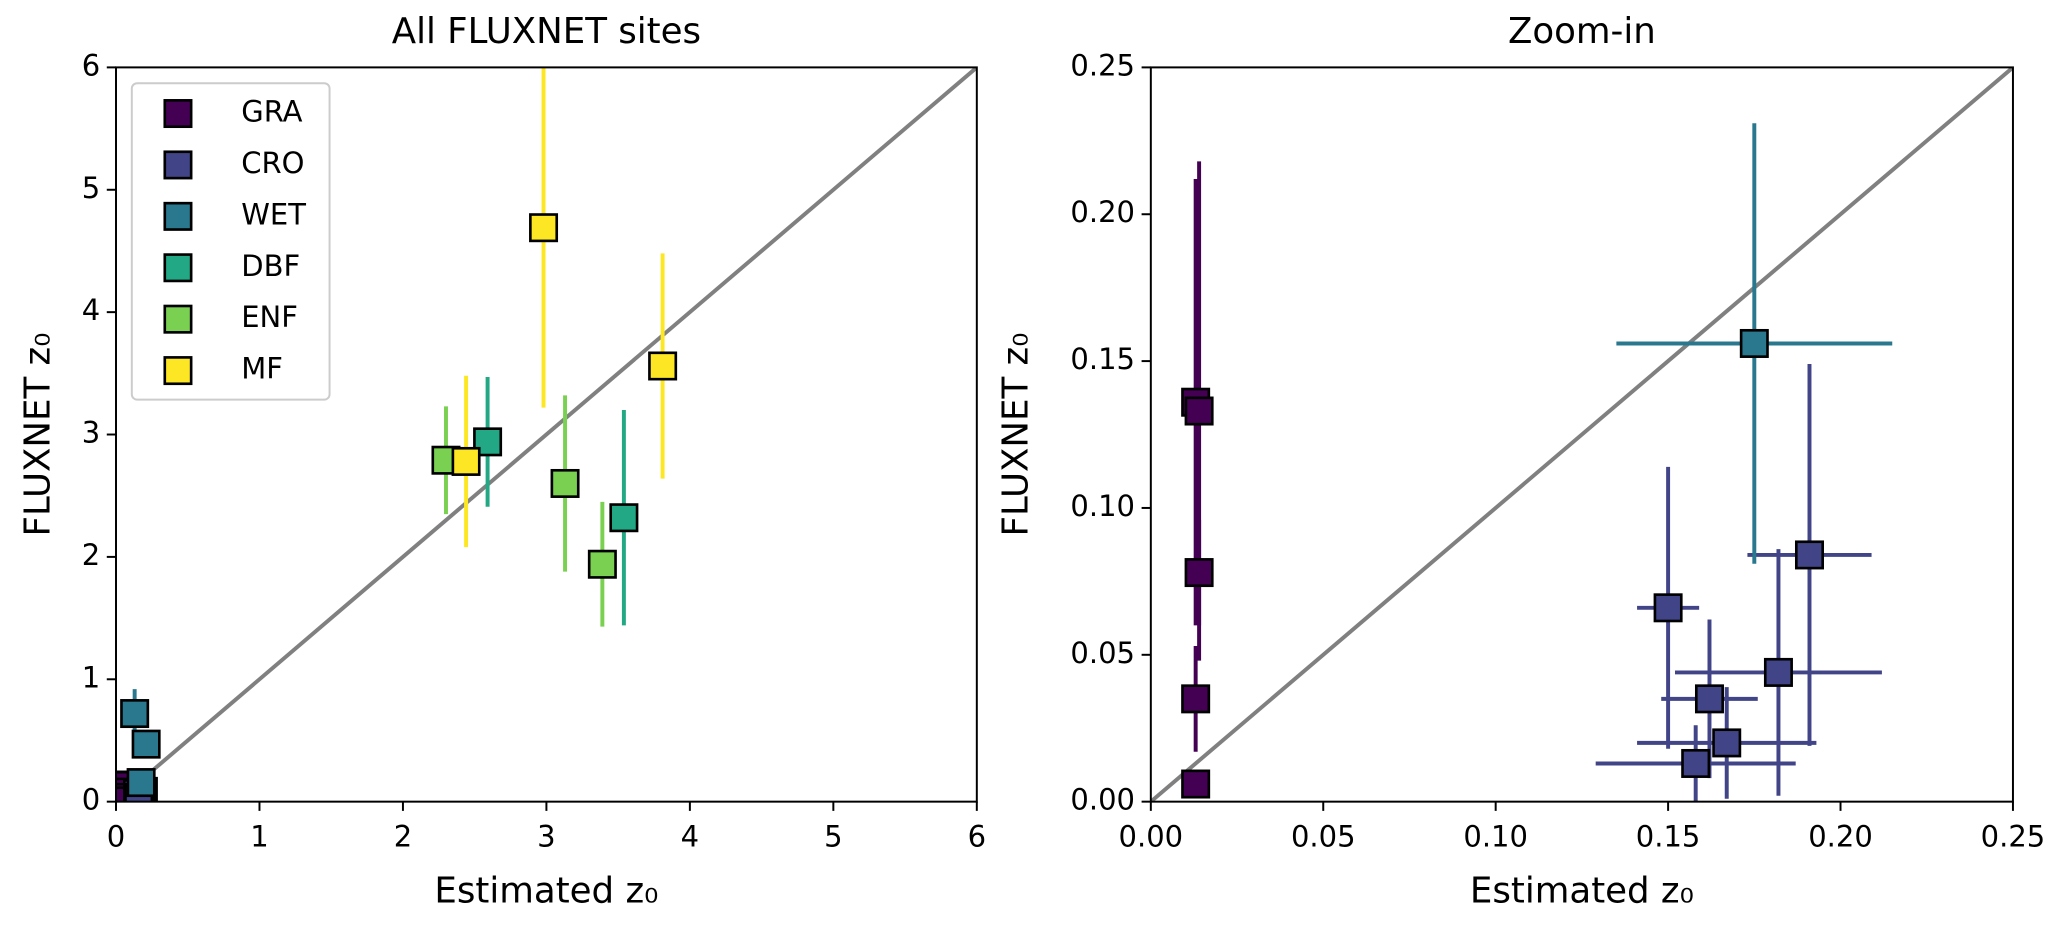  I want to click on chart-title: Zoom-in, so click(1582, 31).